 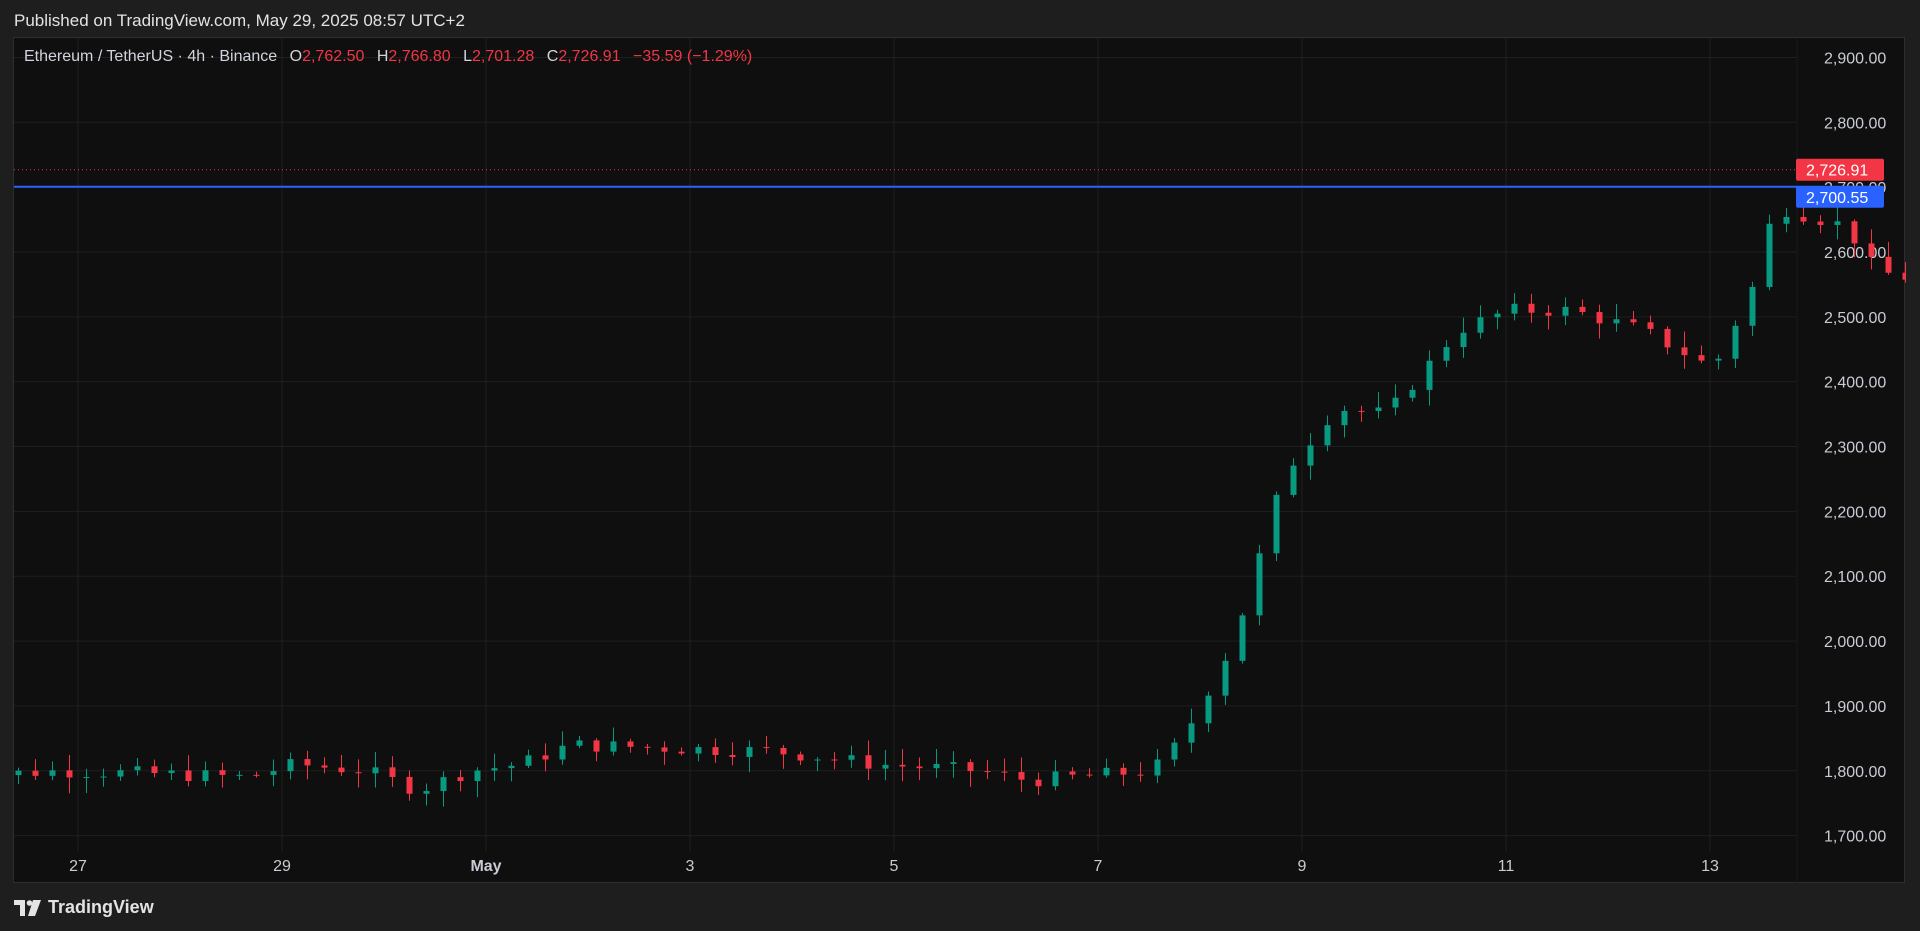 What do you see at coordinates (1302, 866) in the screenshot?
I see `x-tick-label: 9` at bounding box center [1302, 866].